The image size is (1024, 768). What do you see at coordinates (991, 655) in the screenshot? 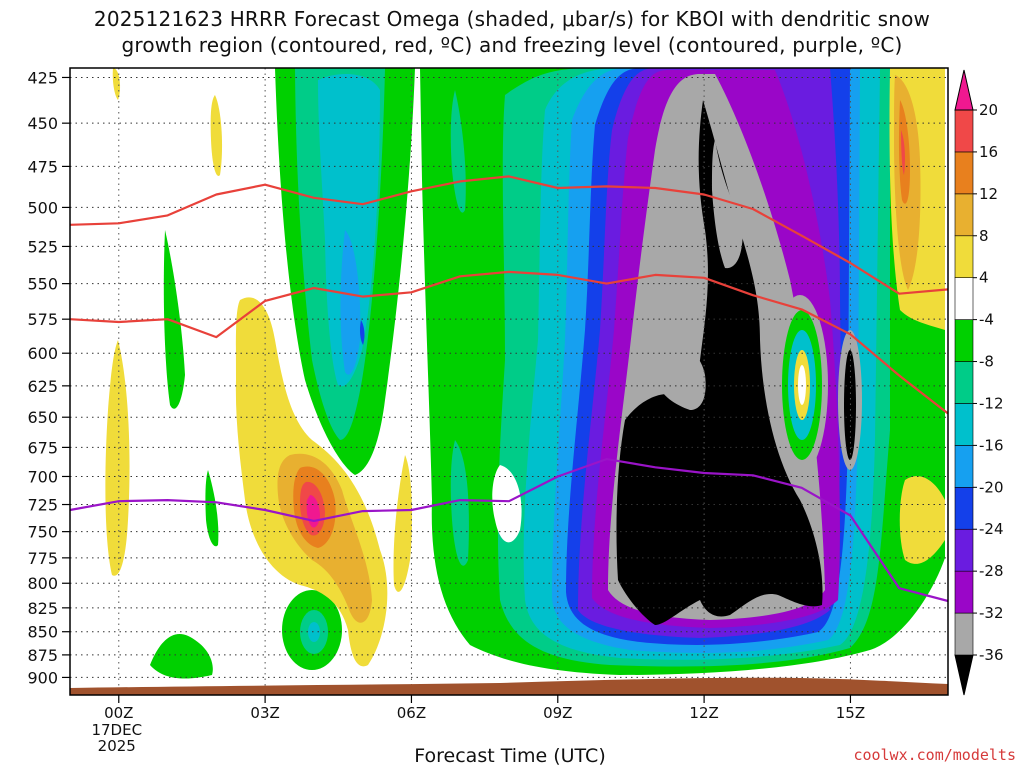
I see `colorbar-label: -36` at bounding box center [991, 655].